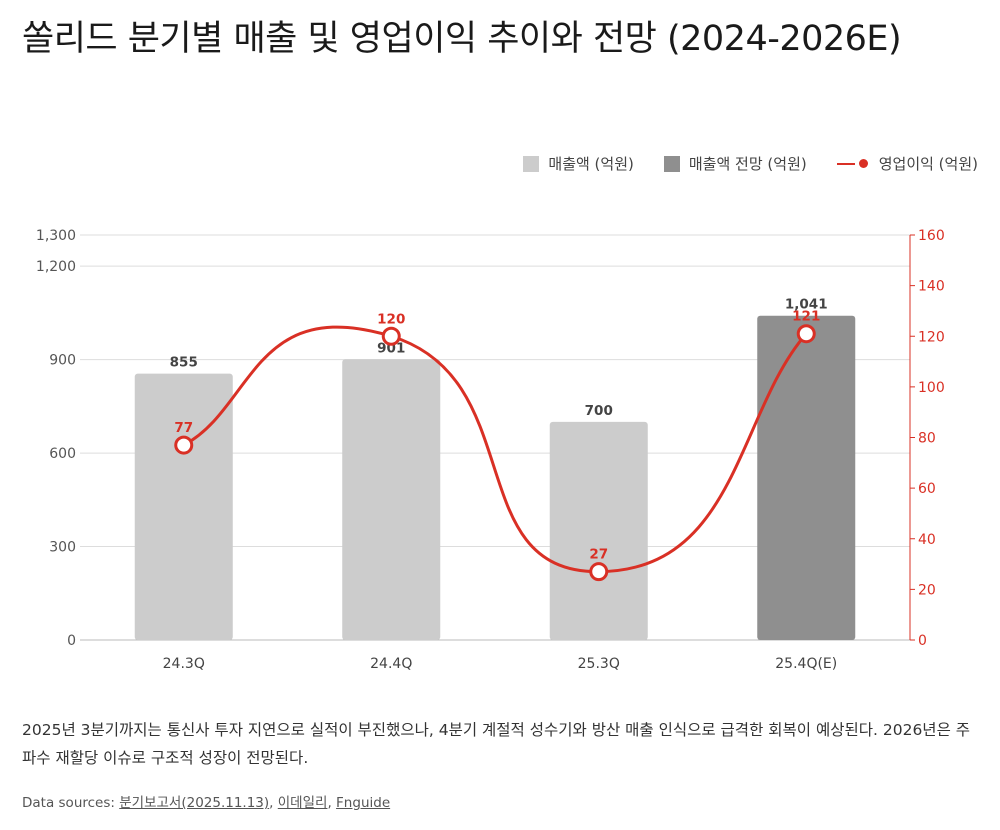 This screenshot has height=830, width=1000. What do you see at coordinates (184, 664) in the screenshot?
I see `x-tick-label: 24.3Q` at bounding box center [184, 664].